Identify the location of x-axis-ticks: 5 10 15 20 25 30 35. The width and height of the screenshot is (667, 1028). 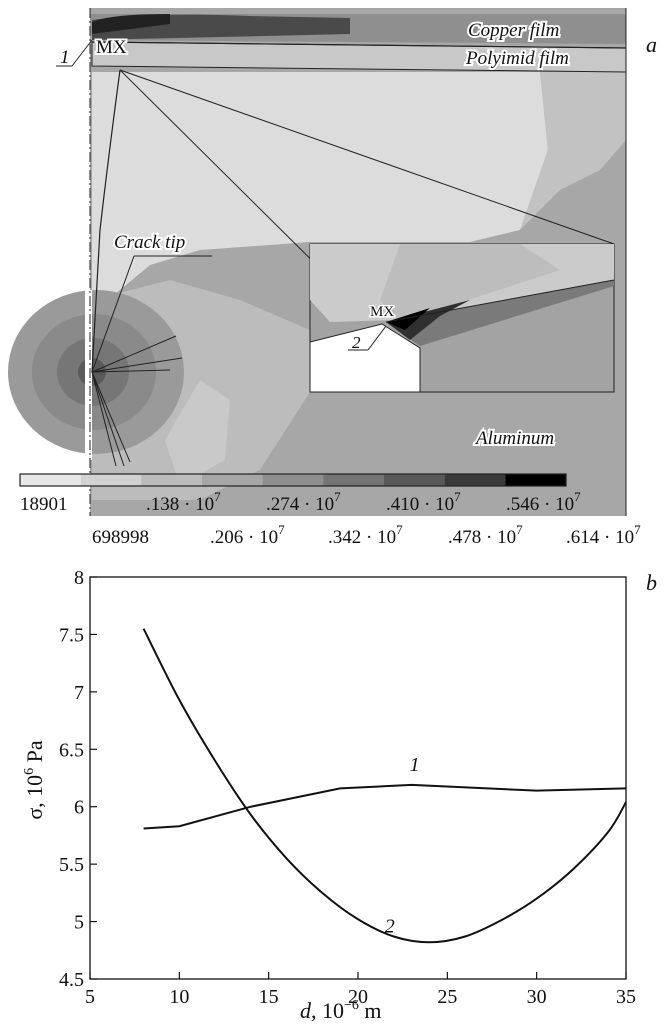
(360, 990).